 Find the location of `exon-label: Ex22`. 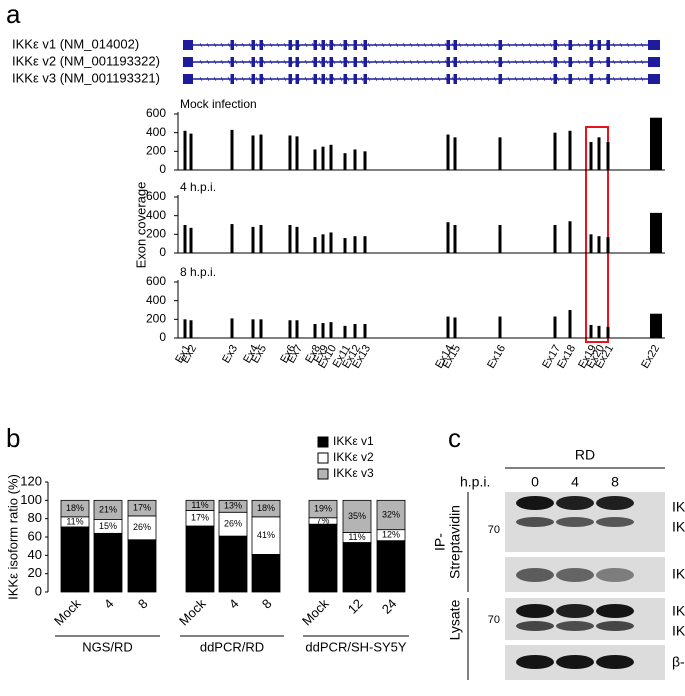

exon-label: Ex22 is located at coordinates (650, 357).